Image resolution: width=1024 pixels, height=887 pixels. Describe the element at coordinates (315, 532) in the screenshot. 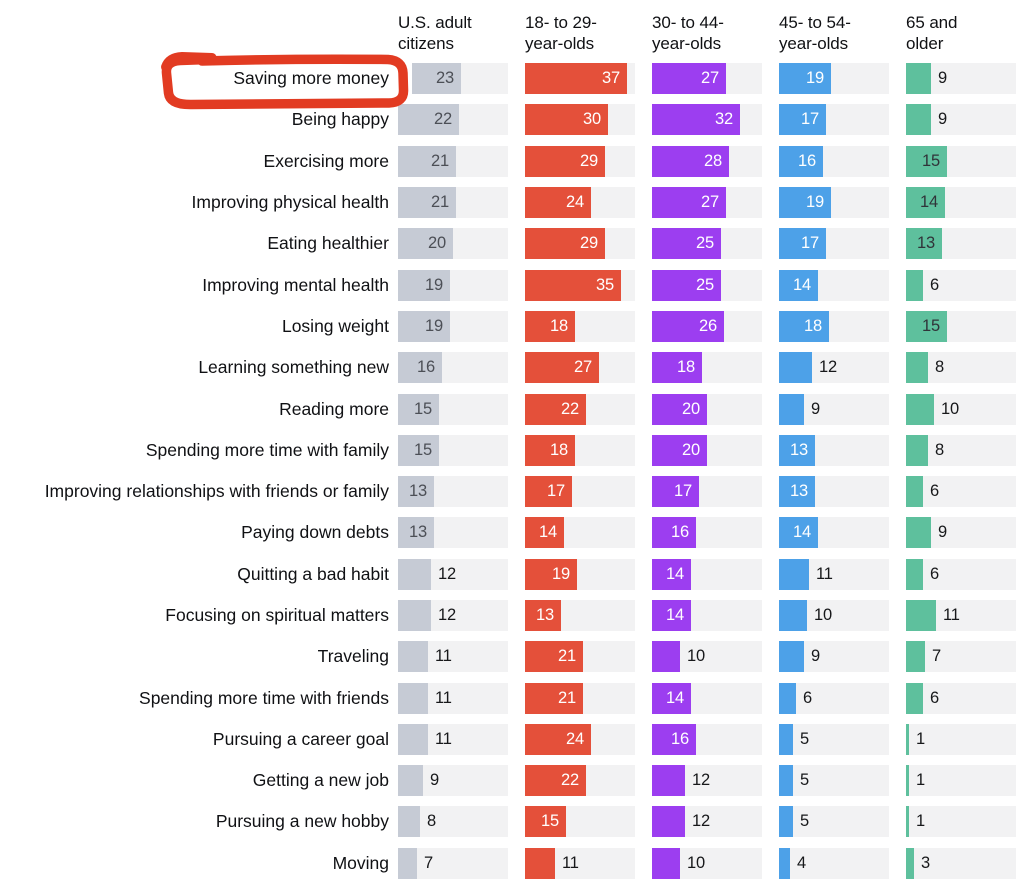

I see `category-label-text: Paying down debts` at that location.